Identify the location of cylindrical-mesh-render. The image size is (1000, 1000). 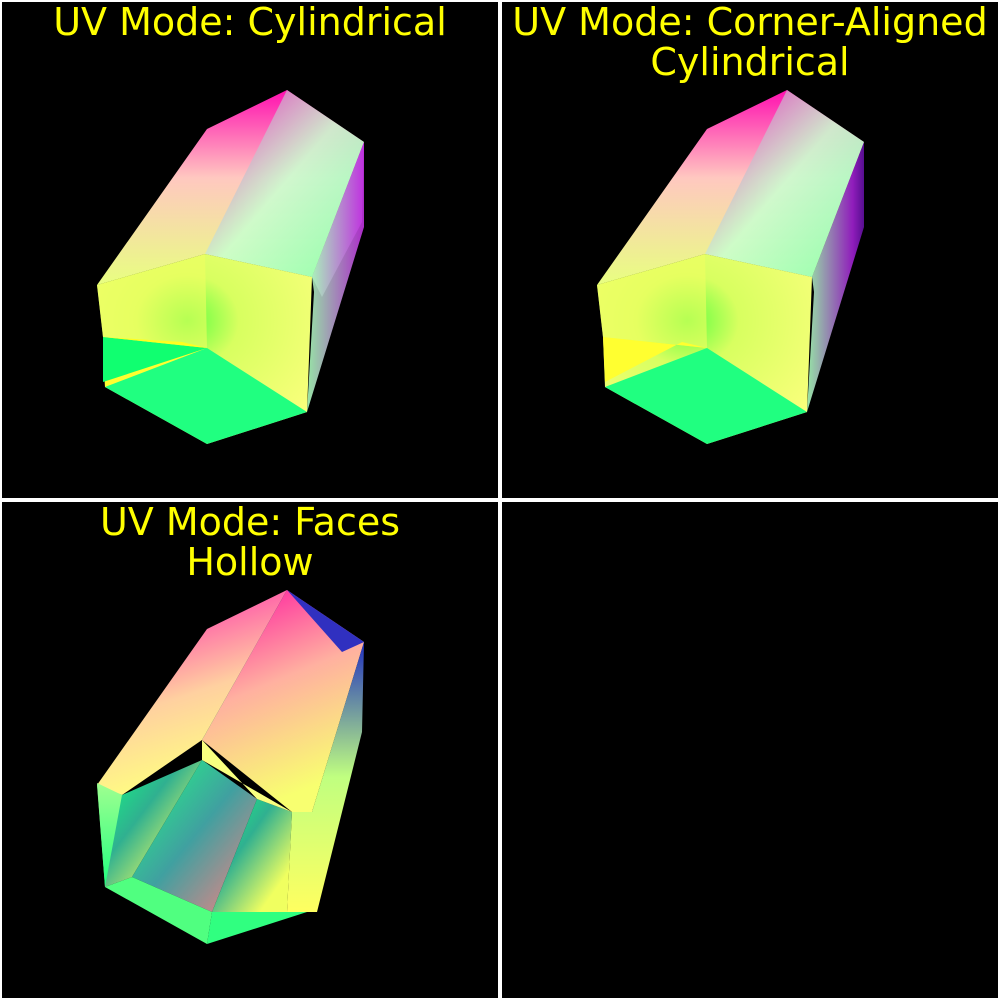
(230, 267).